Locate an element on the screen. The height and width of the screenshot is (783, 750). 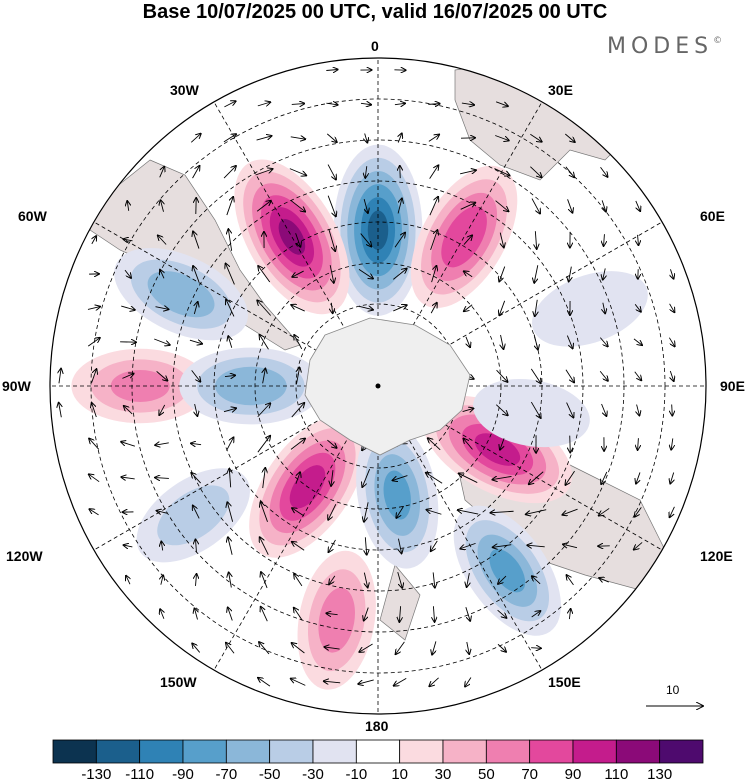
lon-label-150w: 150W is located at coordinates (178, 682).